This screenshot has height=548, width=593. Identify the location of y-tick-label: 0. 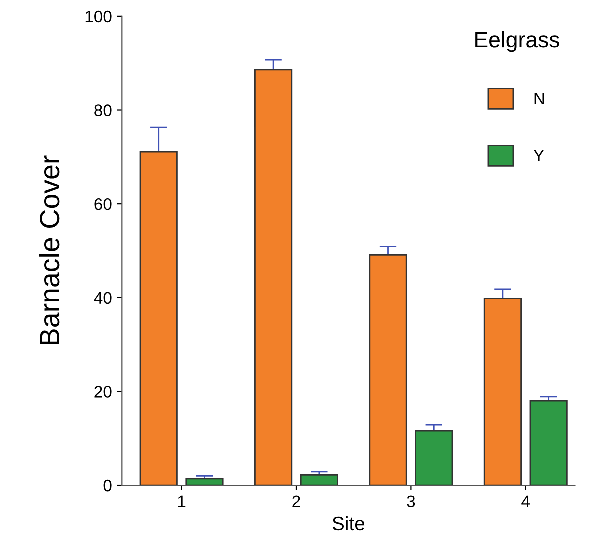
(108, 486).